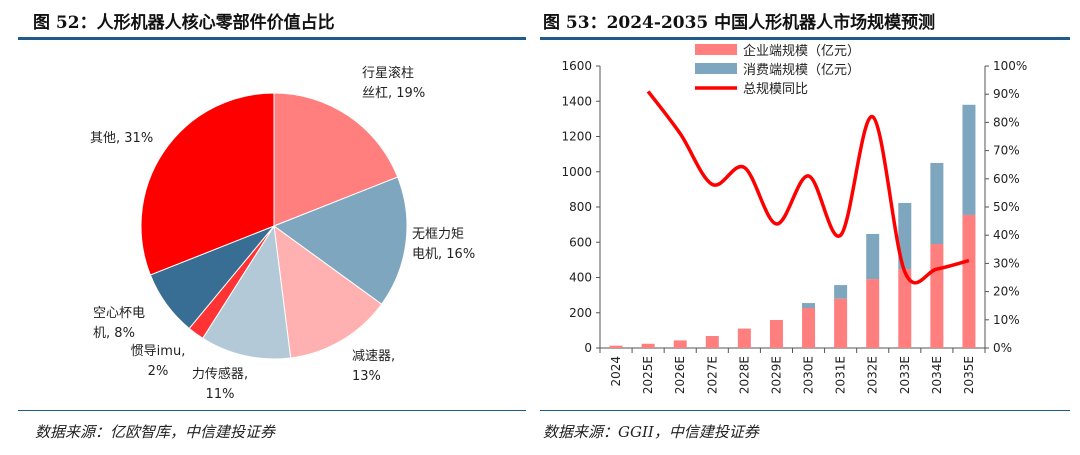 The height and width of the screenshot is (455, 1080). I want to click on right-y-tick-label: 20%, so click(1006, 292).